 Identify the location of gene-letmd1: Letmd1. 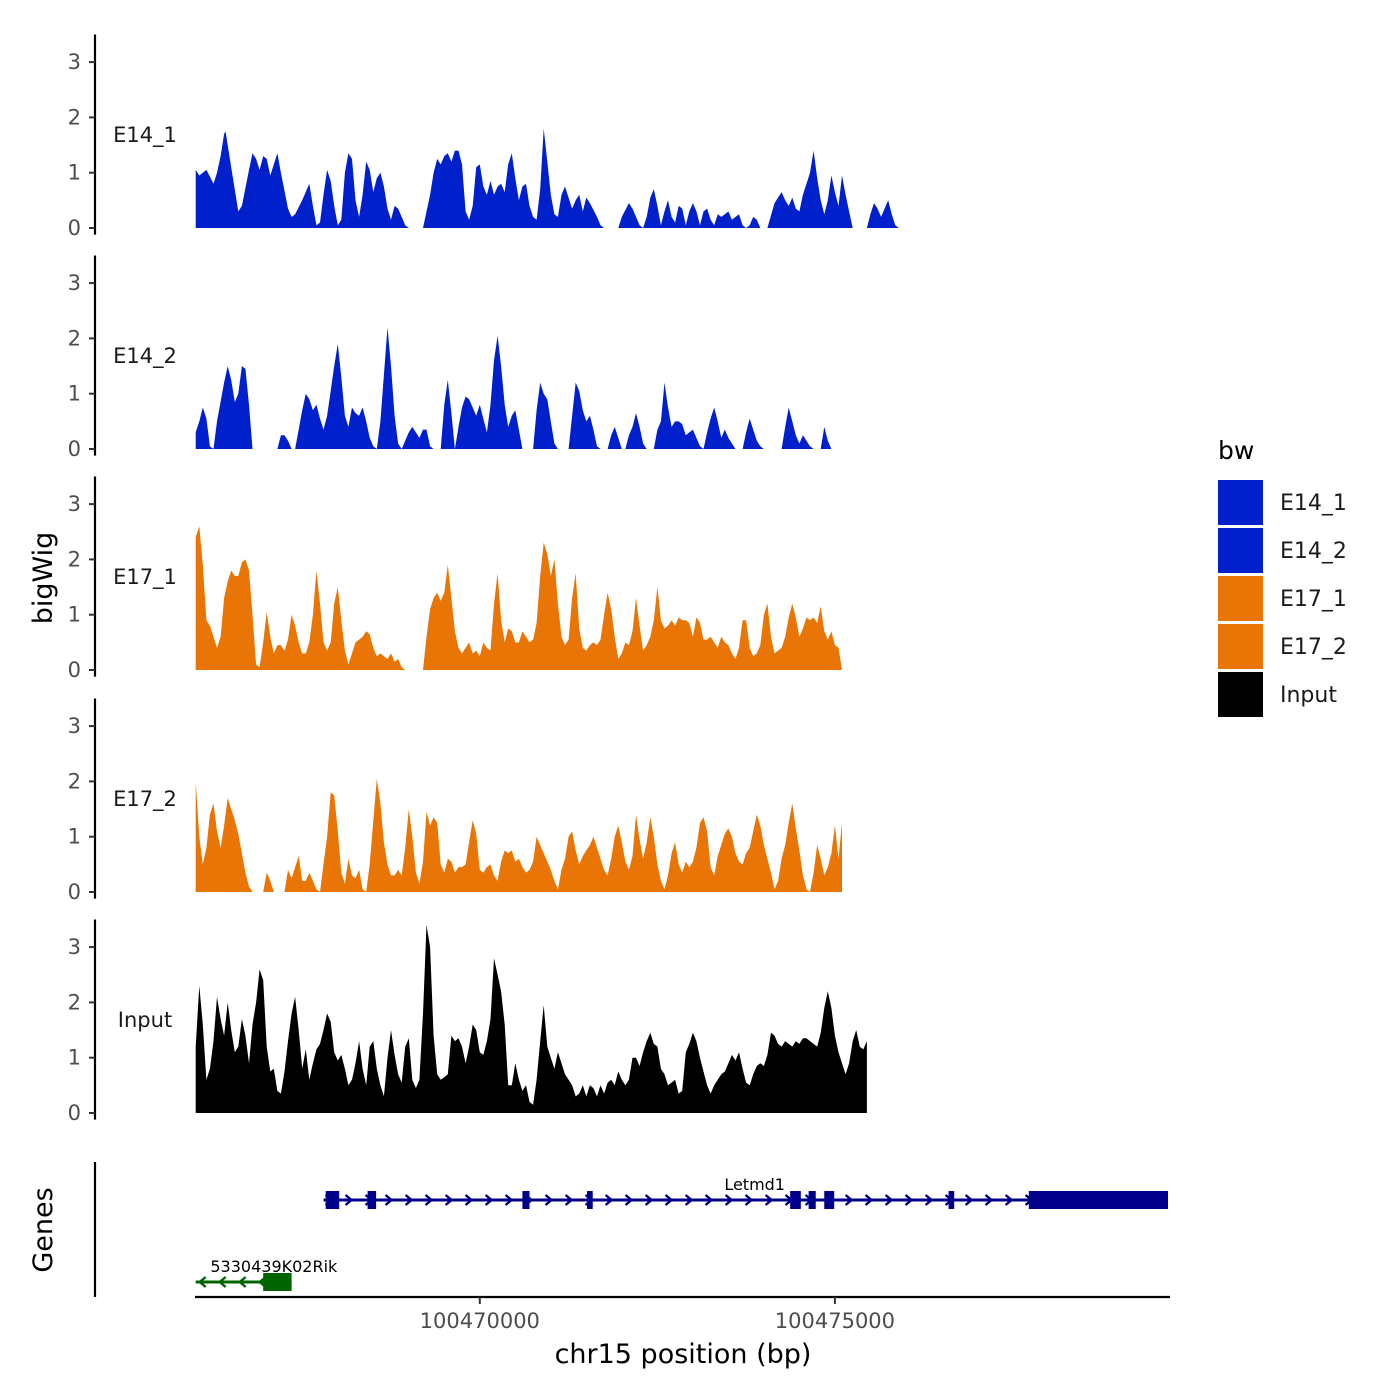
(745, 1192).